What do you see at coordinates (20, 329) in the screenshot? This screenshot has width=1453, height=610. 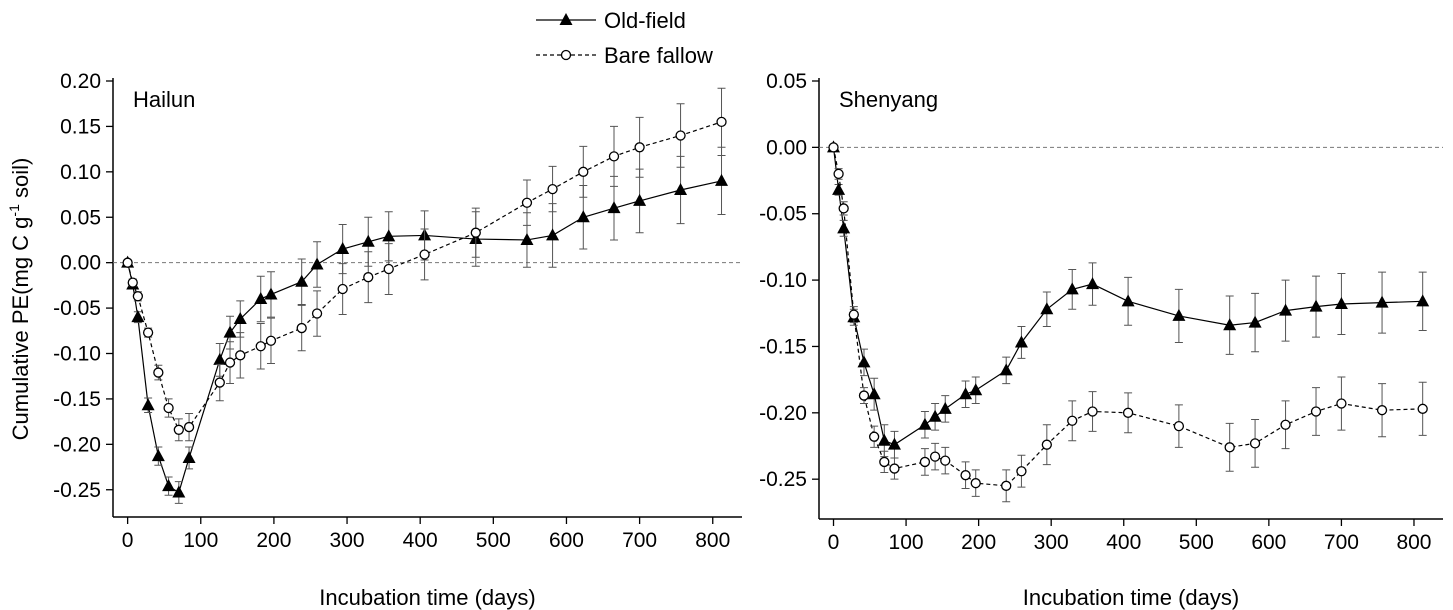 I see `y-axis-label-text: Cumulative PE(mg C g` at bounding box center [20, 329].